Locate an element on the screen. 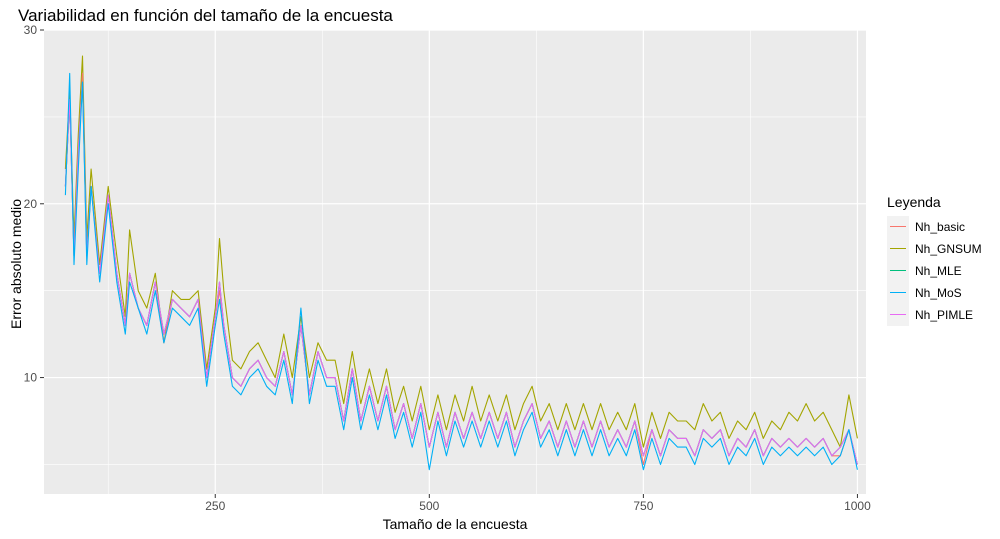 The width and height of the screenshot is (1000, 539). x-tick-label: 250 is located at coordinates (215, 506).